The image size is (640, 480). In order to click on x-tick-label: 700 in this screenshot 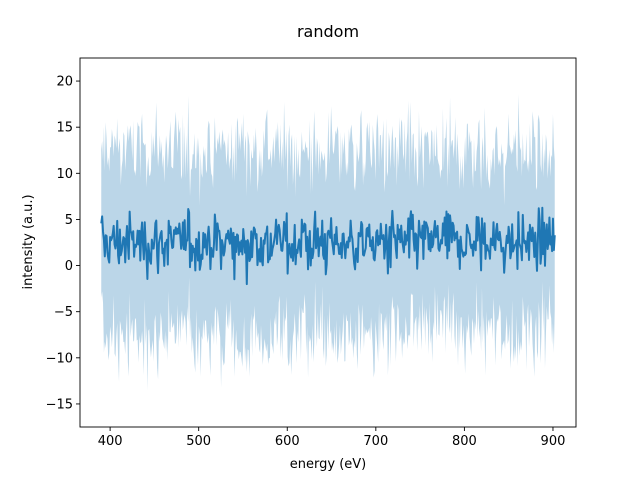, I will do `click(375, 441)`.